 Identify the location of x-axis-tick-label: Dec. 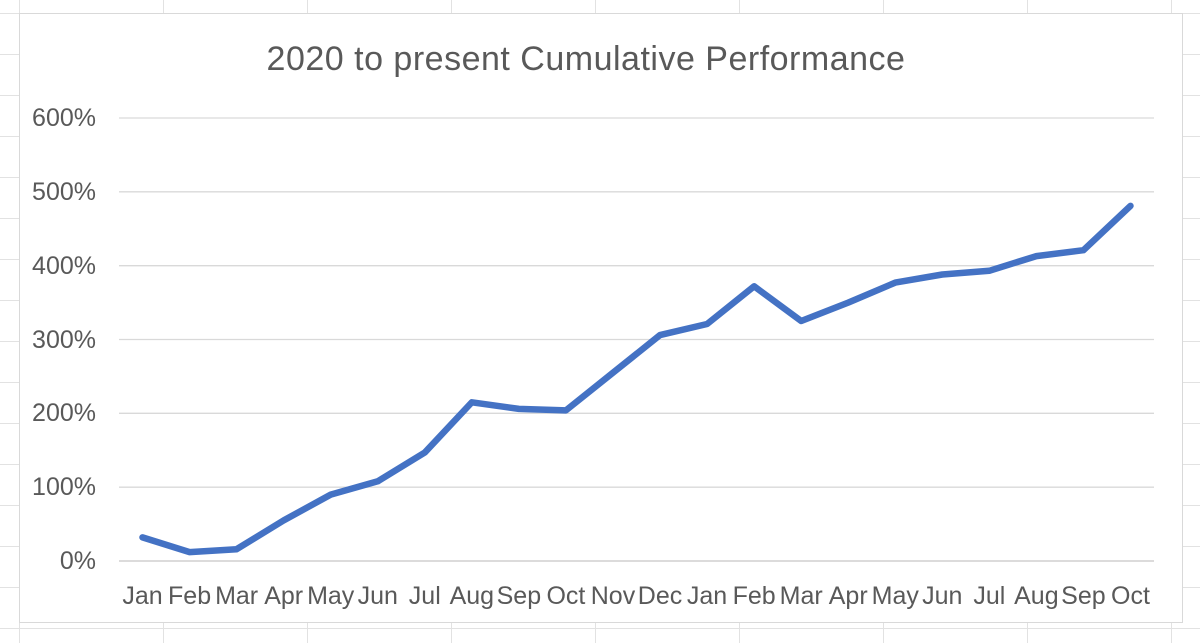
(660, 596).